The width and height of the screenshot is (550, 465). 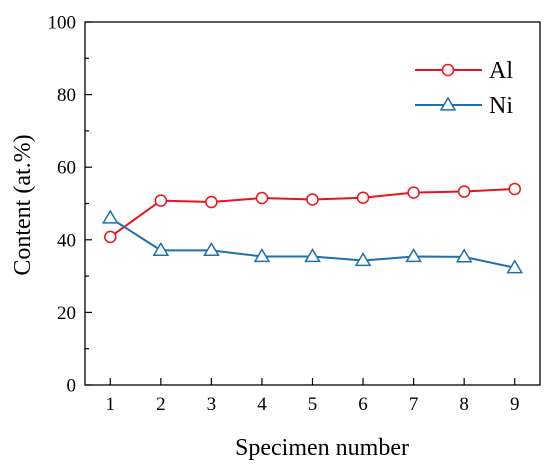 I want to click on legend: Al Ni, so click(x=464, y=88).